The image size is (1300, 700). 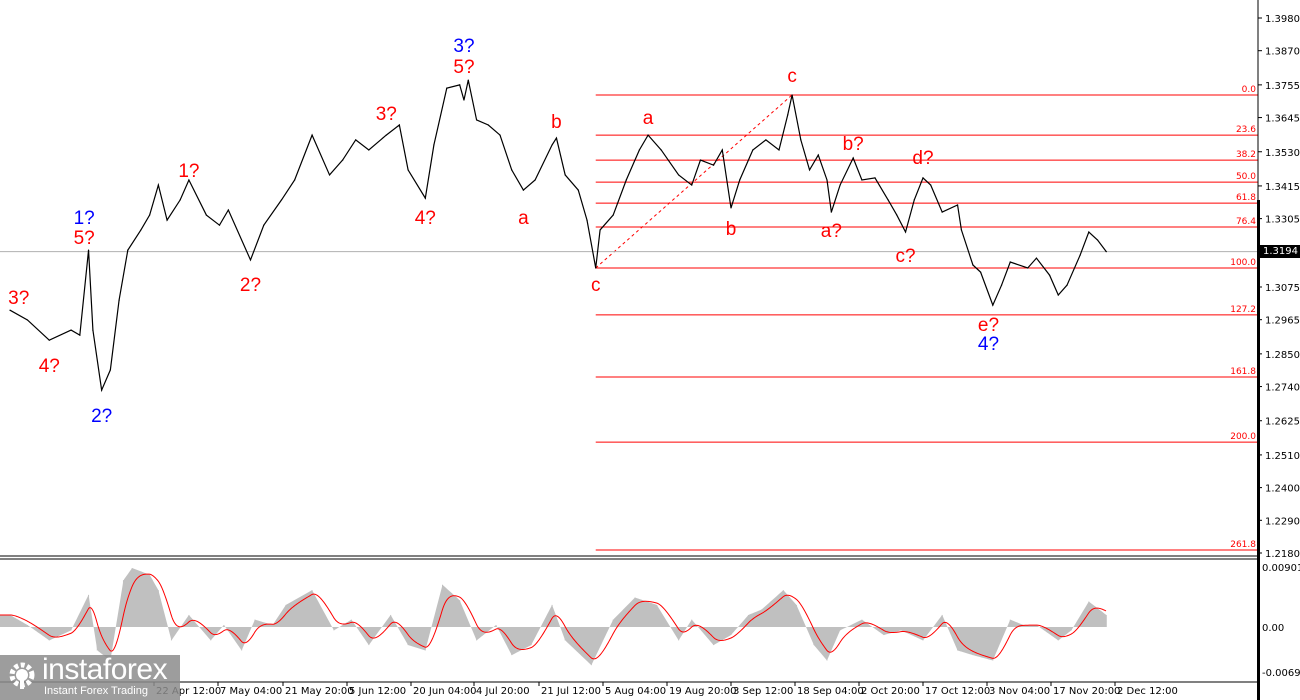 What do you see at coordinates (319, 691) in the screenshot?
I see `time-tick-label: 21 May 20:00` at bounding box center [319, 691].